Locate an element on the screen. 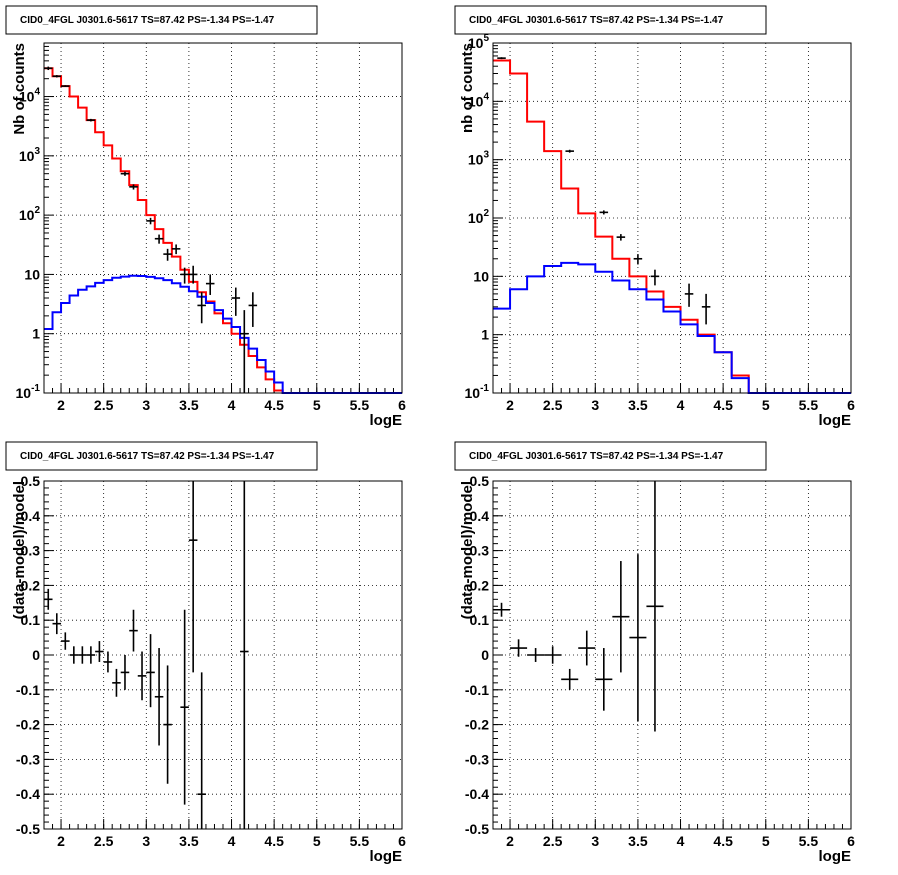 This screenshot has width=898, height=875. y-tick-label: 0.1 is located at coordinates (480, 620).